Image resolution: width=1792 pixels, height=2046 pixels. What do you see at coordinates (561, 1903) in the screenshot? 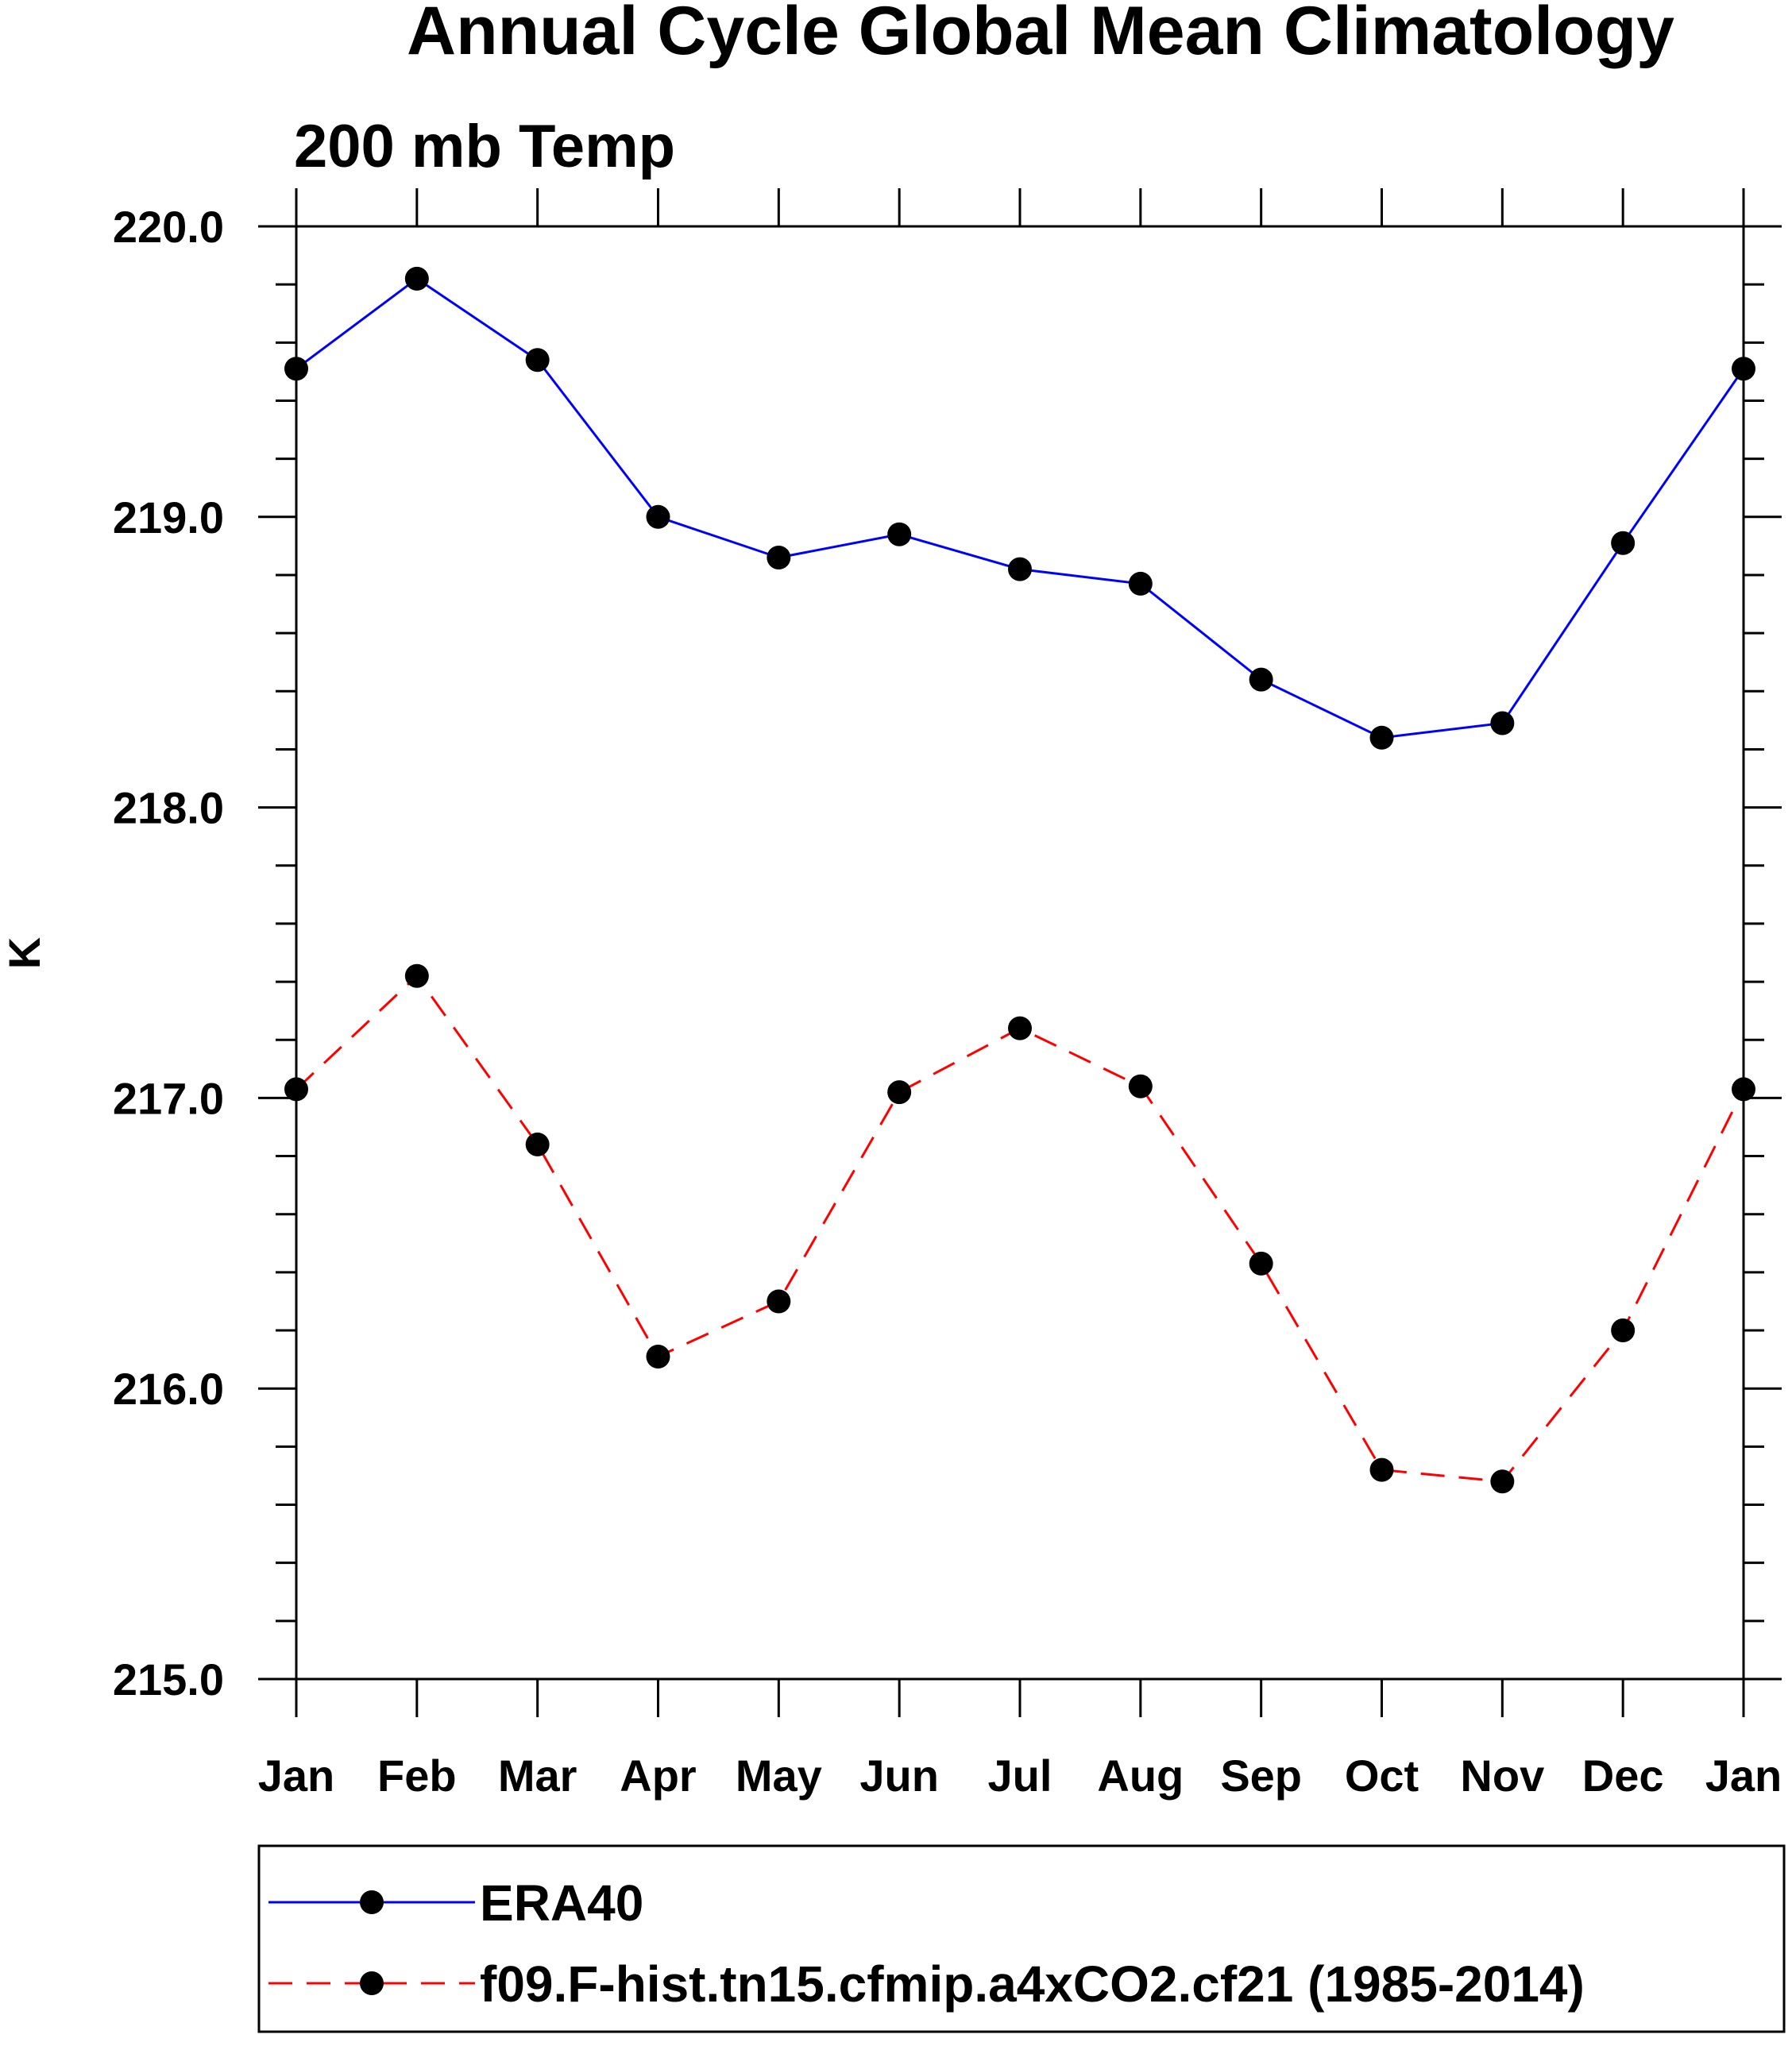
I see `legend-label-1: ERA40` at bounding box center [561, 1903].